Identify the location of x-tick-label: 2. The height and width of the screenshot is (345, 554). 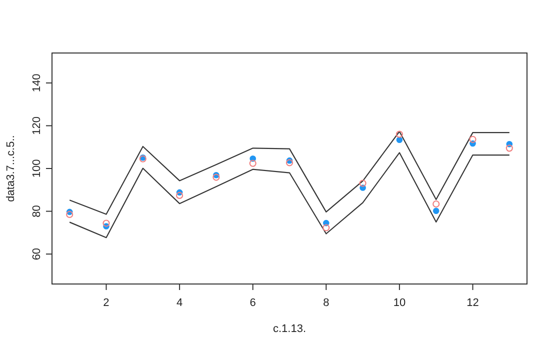
(106, 303).